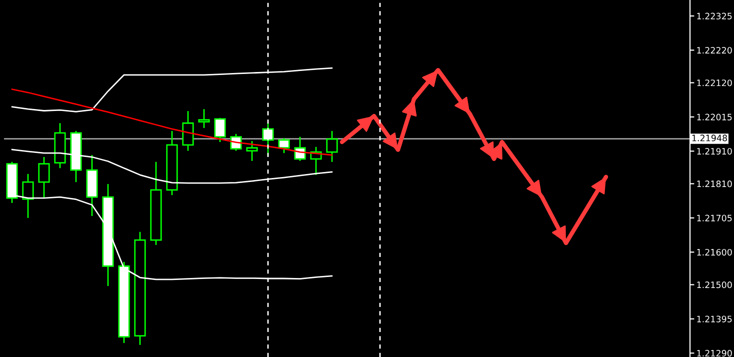  Describe the element at coordinates (714, 16) in the screenshot. I see `y-tick-label: 1.22325` at that location.